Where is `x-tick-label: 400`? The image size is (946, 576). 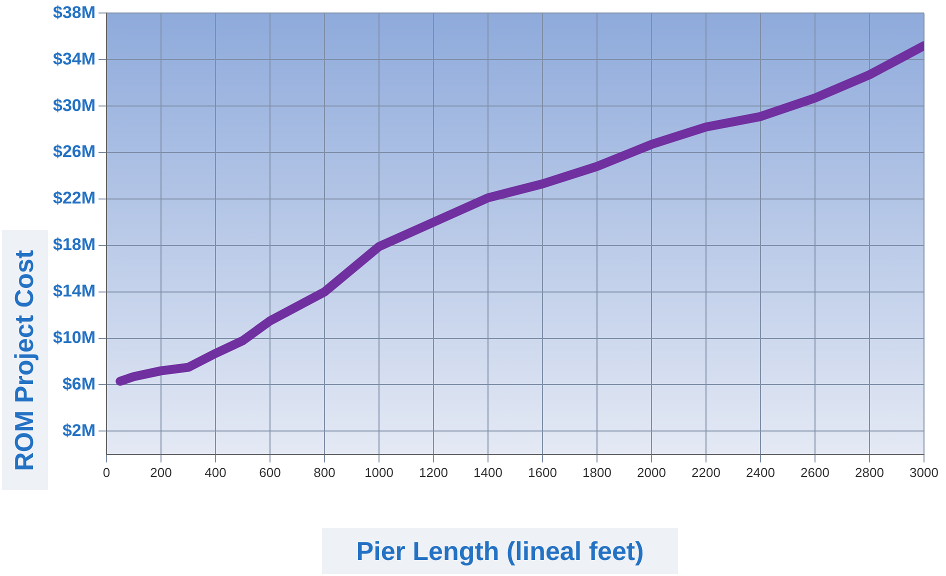 x-tick-label: 400 is located at coordinates (215, 472).